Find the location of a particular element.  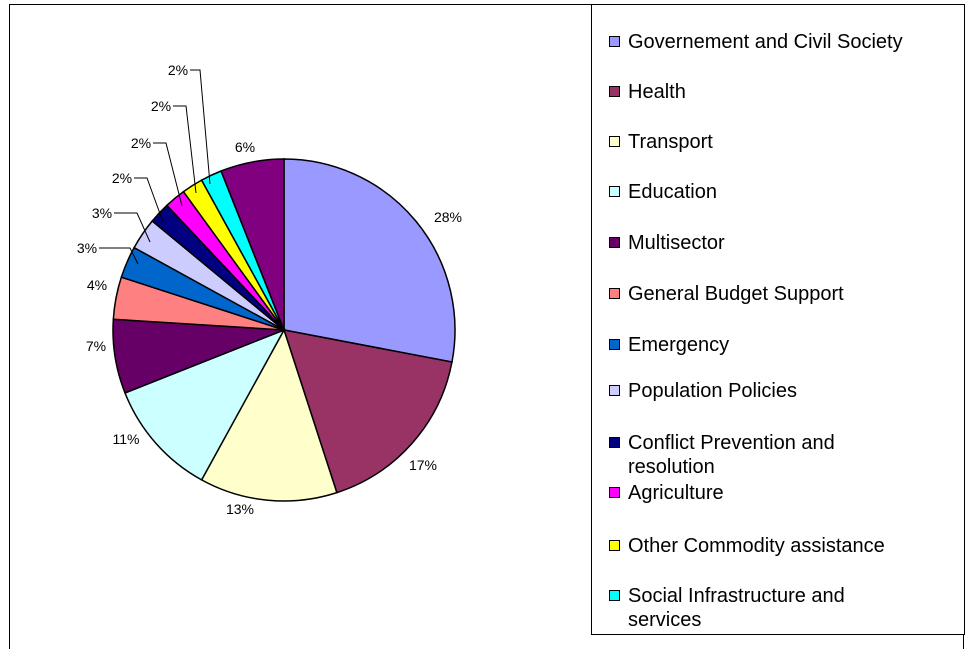

legend-label: Education is located at coordinates (672, 192).